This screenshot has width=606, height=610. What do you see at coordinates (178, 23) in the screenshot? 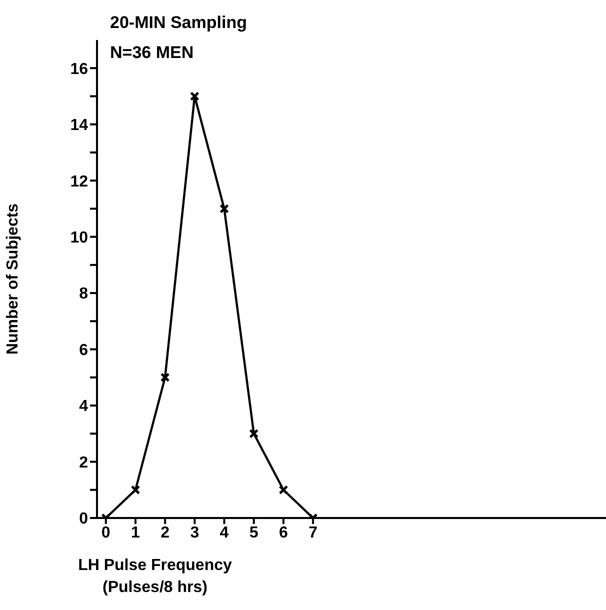
I see `chart-title: 20-MIN Sampling` at bounding box center [178, 23].